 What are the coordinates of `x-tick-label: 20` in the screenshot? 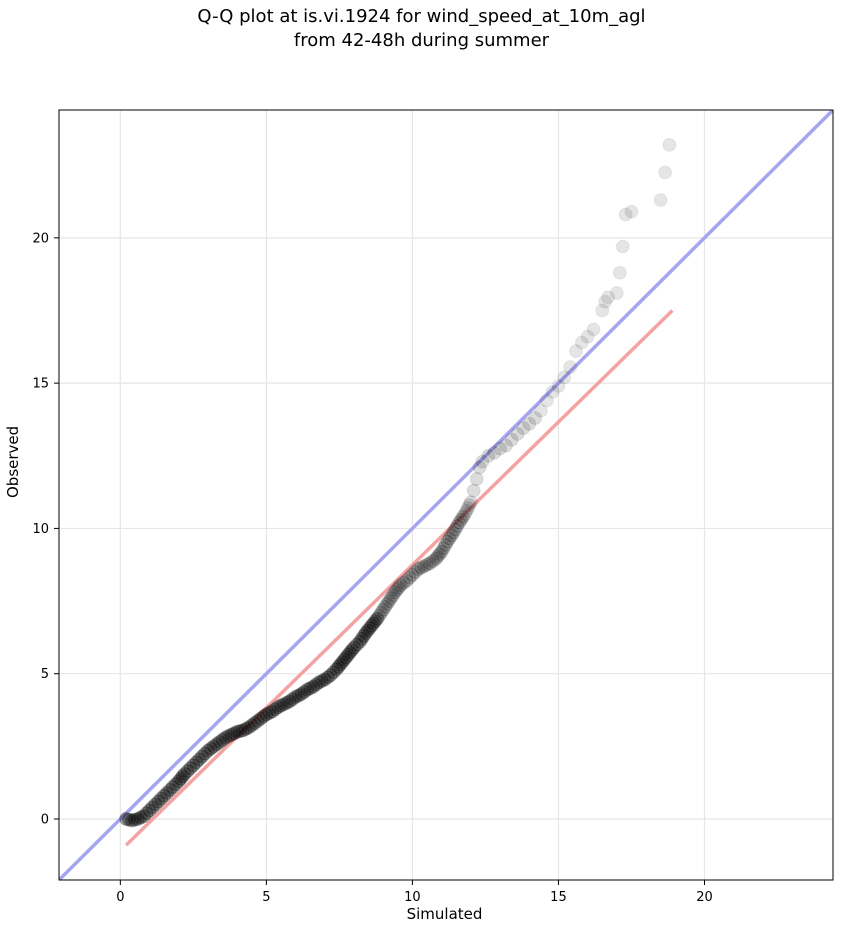 It's located at (704, 897).